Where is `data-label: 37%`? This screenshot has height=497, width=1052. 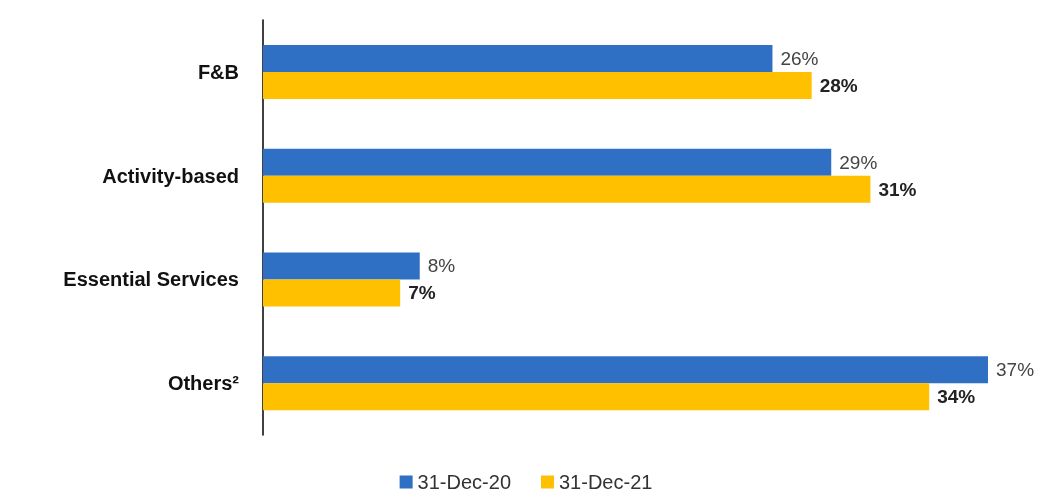 data-label: 37% is located at coordinates (1015, 370).